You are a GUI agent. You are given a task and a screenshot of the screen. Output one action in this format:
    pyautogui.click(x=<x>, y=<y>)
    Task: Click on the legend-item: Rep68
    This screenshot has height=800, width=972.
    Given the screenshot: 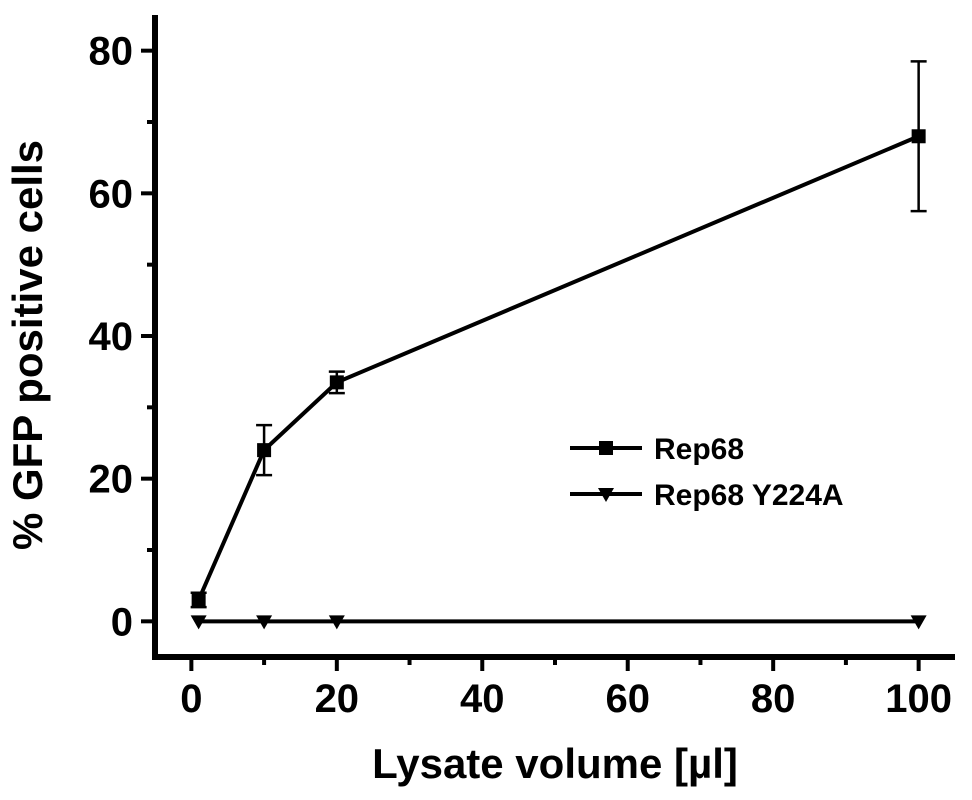 What is the action you would take?
    pyautogui.click(x=657, y=449)
    